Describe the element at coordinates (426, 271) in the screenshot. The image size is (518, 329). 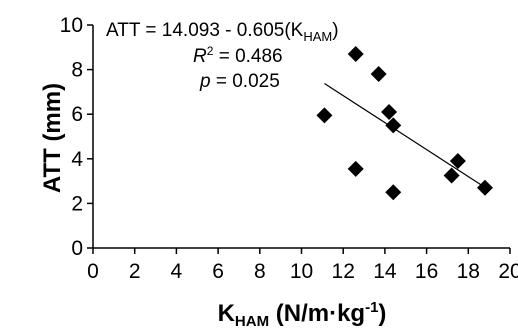
I see `x-tick-label: 16` at that location.